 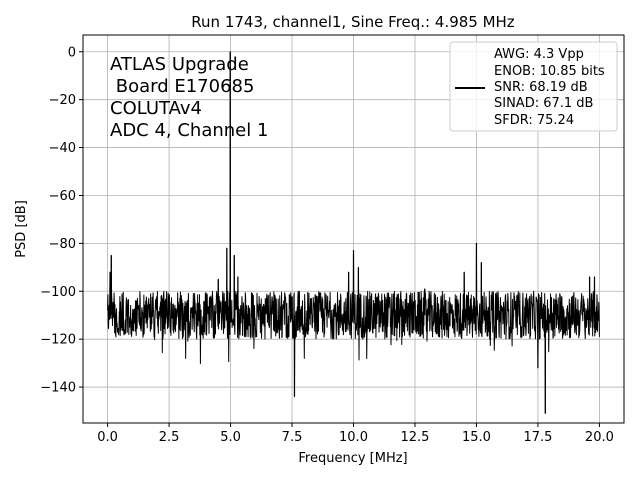 I want to click on legend-line-4: SINAD: 67.1 dB, so click(x=543, y=103).